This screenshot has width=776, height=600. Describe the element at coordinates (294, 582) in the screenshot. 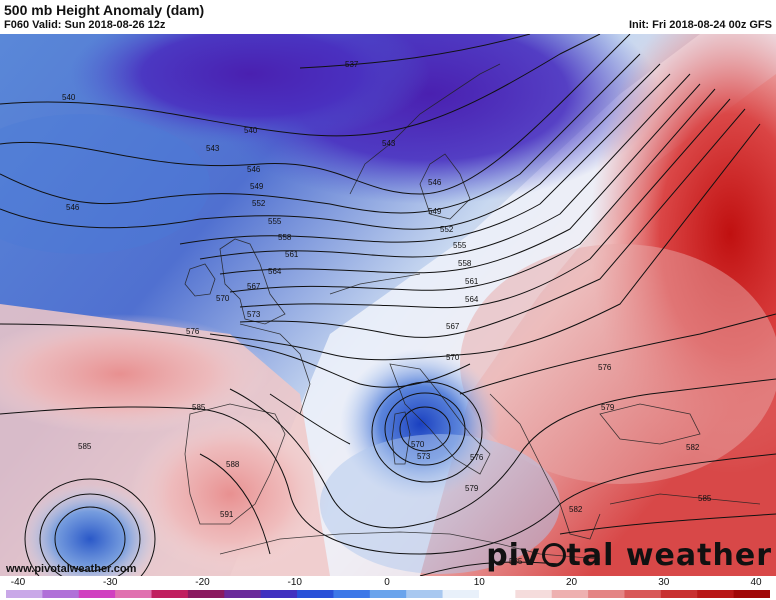

I see `colorbar-tick-label: -10` at that location.